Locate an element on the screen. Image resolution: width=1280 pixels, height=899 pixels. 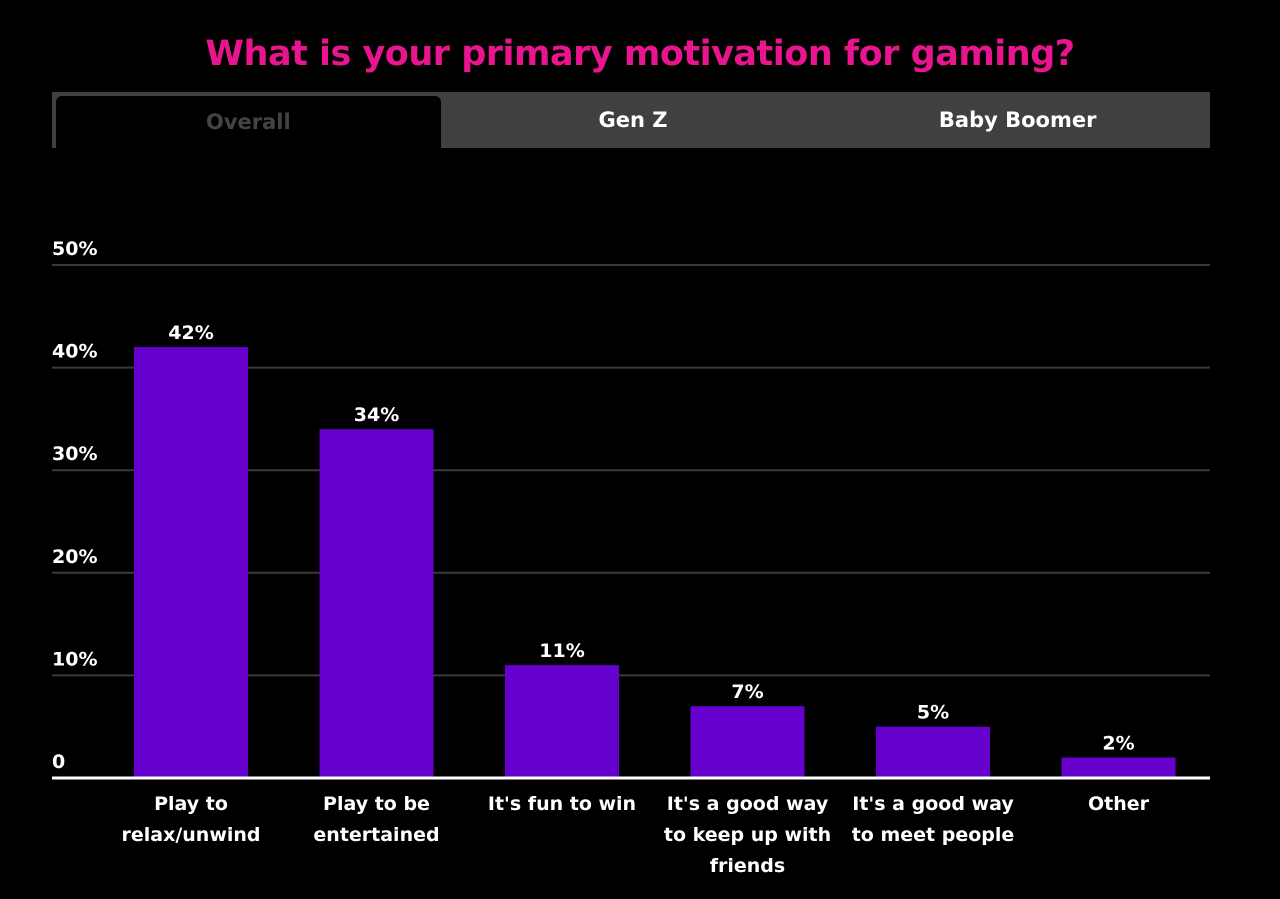
data-label: 42% is located at coordinates (190, 333).